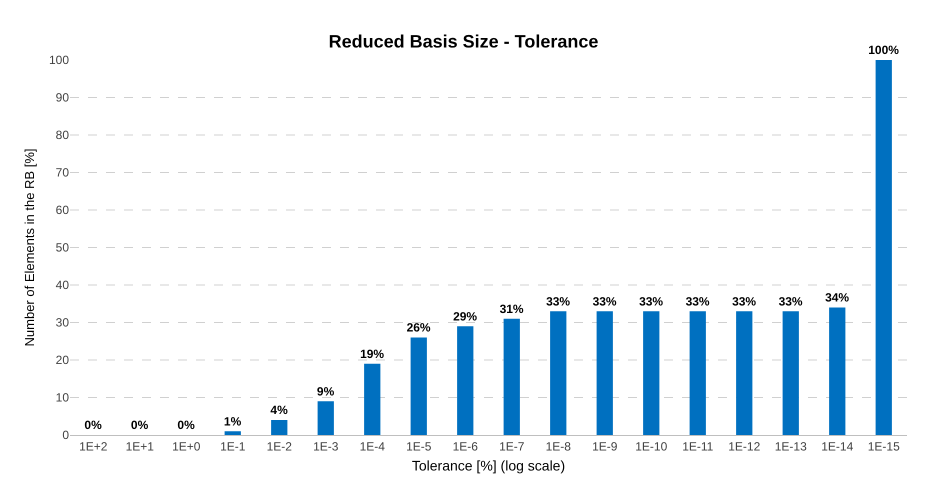 The height and width of the screenshot is (495, 927). Describe the element at coordinates (837, 446) in the screenshot. I see `x-tick-label: 1E-14` at that location.